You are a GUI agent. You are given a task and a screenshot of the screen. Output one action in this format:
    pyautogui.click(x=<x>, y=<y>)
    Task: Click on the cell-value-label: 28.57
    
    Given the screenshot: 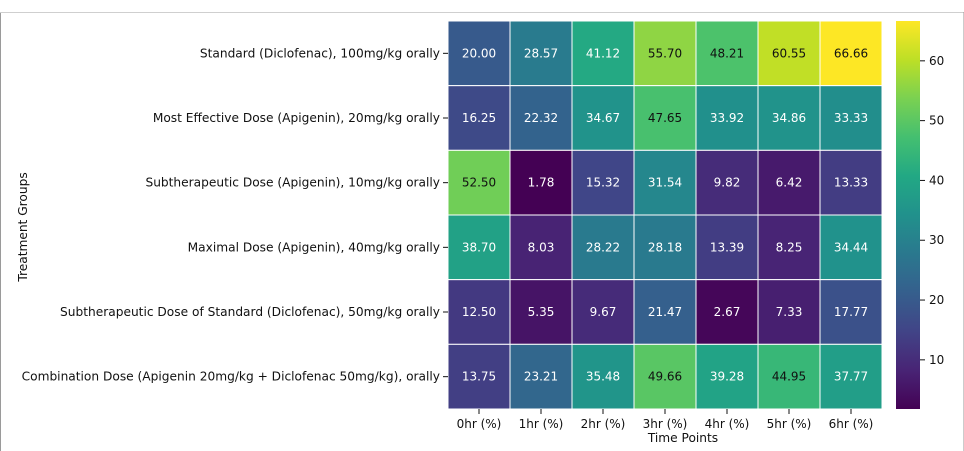 What is the action you would take?
    pyautogui.click(x=541, y=53)
    